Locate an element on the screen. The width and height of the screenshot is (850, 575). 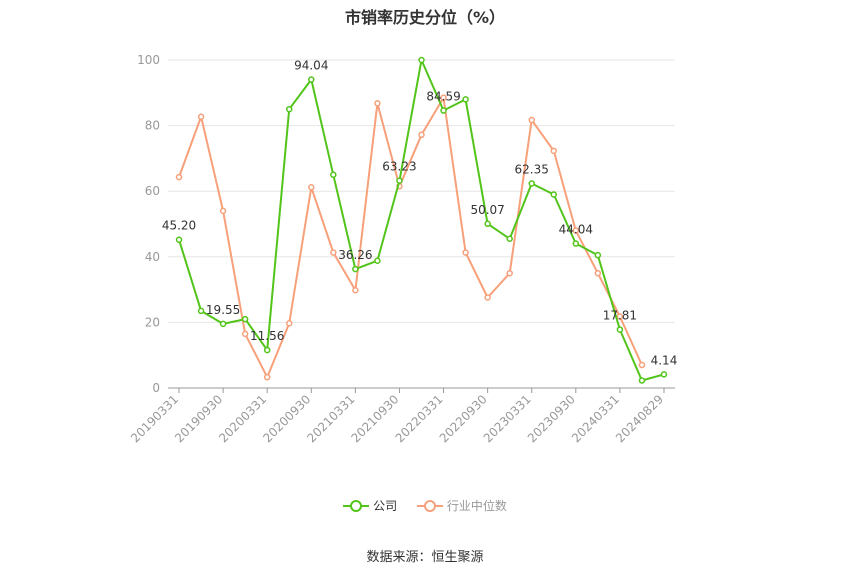
y-tick-label: 100 is located at coordinates (148, 60).